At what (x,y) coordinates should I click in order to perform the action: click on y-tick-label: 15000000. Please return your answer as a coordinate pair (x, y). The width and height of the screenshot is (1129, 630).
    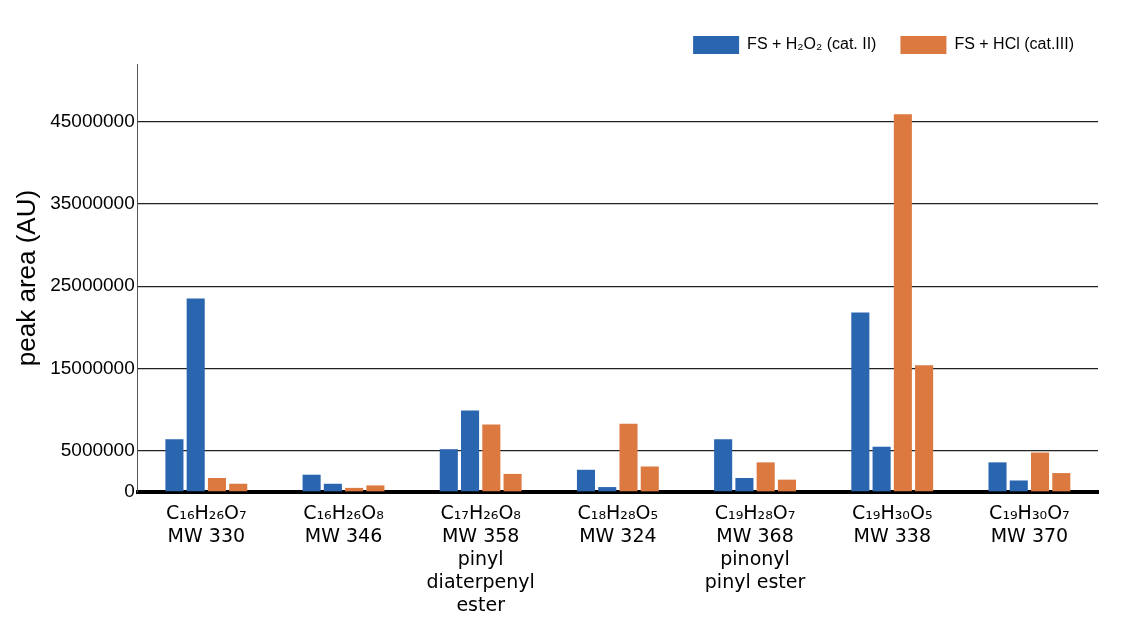
    Looking at the image, I should click on (92, 367).